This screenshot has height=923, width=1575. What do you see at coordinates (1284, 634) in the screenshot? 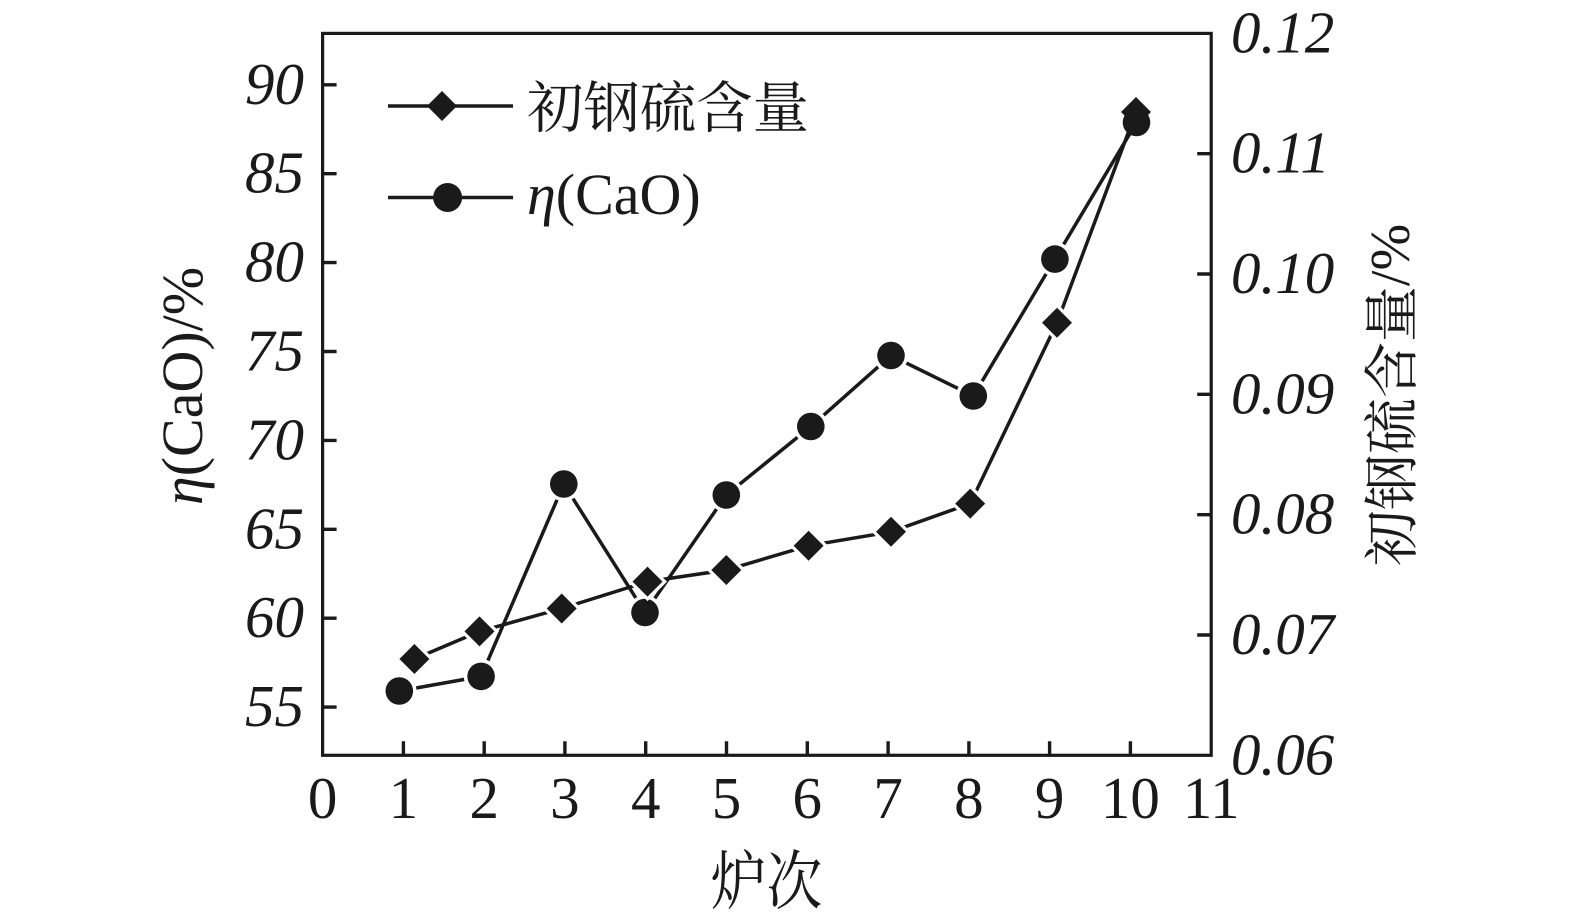
I see `svg-text: 0.07` at bounding box center [1284, 634].